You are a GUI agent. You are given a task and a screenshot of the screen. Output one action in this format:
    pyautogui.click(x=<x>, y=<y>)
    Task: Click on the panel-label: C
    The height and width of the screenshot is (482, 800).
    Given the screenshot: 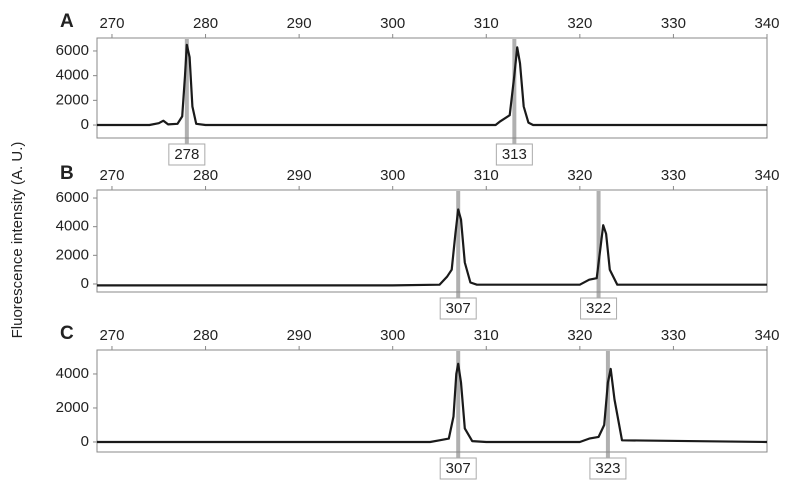 What is the action you would take?
    pyautogui.click(x=67, y=333)
    